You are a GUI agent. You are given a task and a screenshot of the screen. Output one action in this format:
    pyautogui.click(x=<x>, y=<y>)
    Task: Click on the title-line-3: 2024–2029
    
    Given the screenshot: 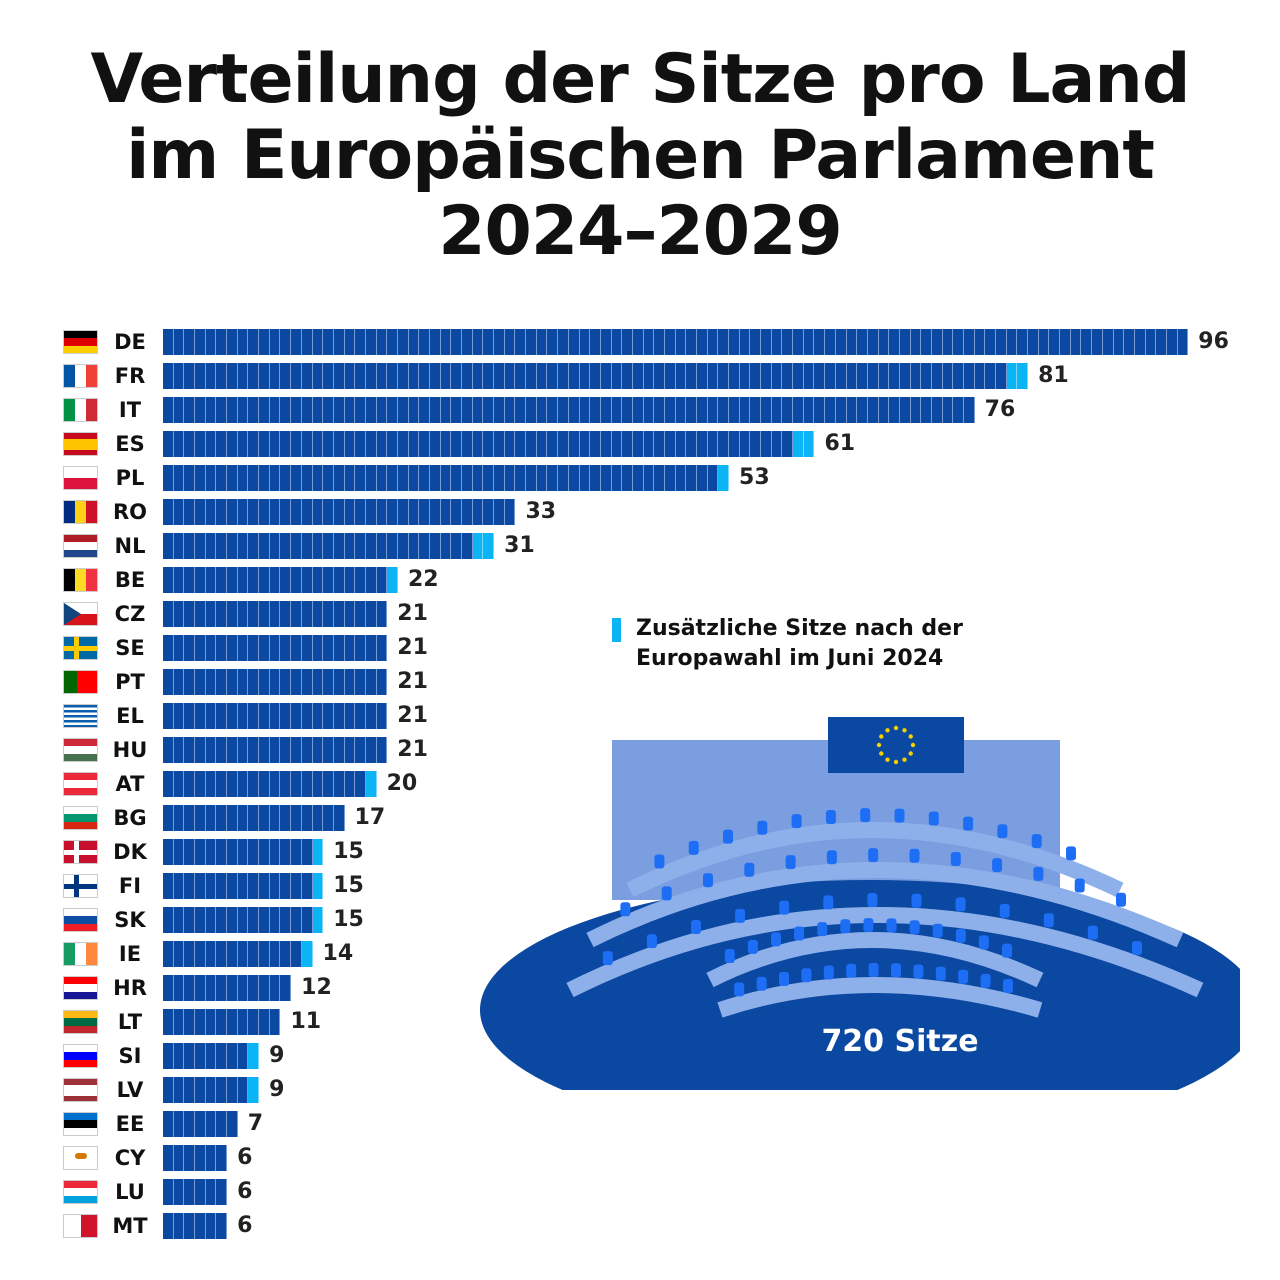 What is the action you would take?
    pyautogui.click(x=640, y=231)
    